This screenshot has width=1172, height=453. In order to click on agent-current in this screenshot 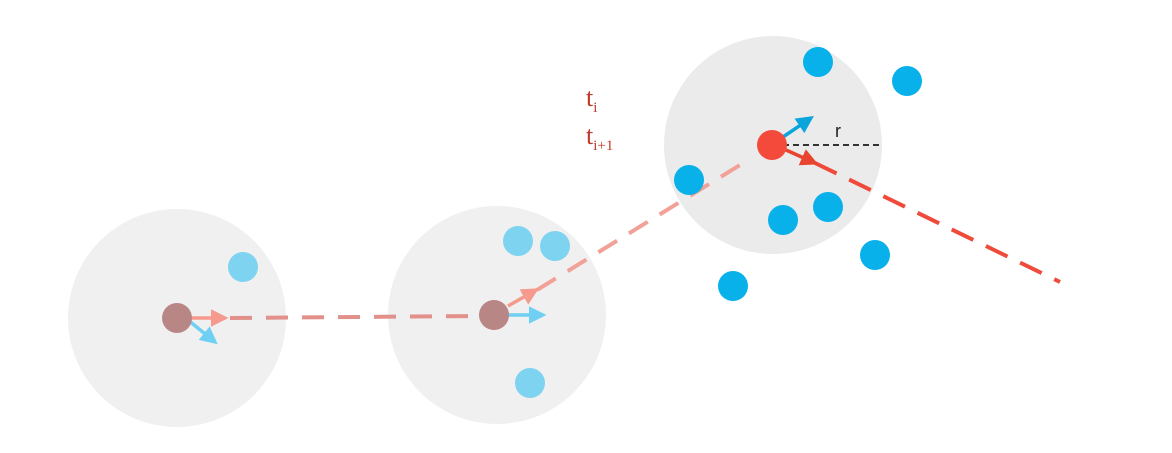, I will do `click(772, 145)`.